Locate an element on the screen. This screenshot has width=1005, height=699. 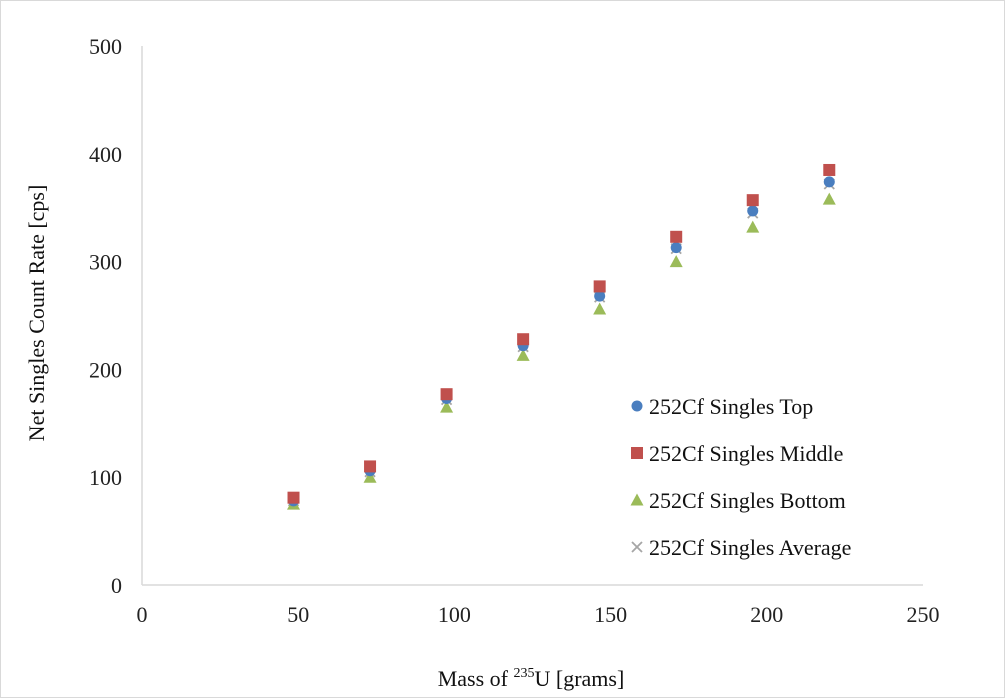
legend-square-marker-shape is located at coordinates (637, 453).